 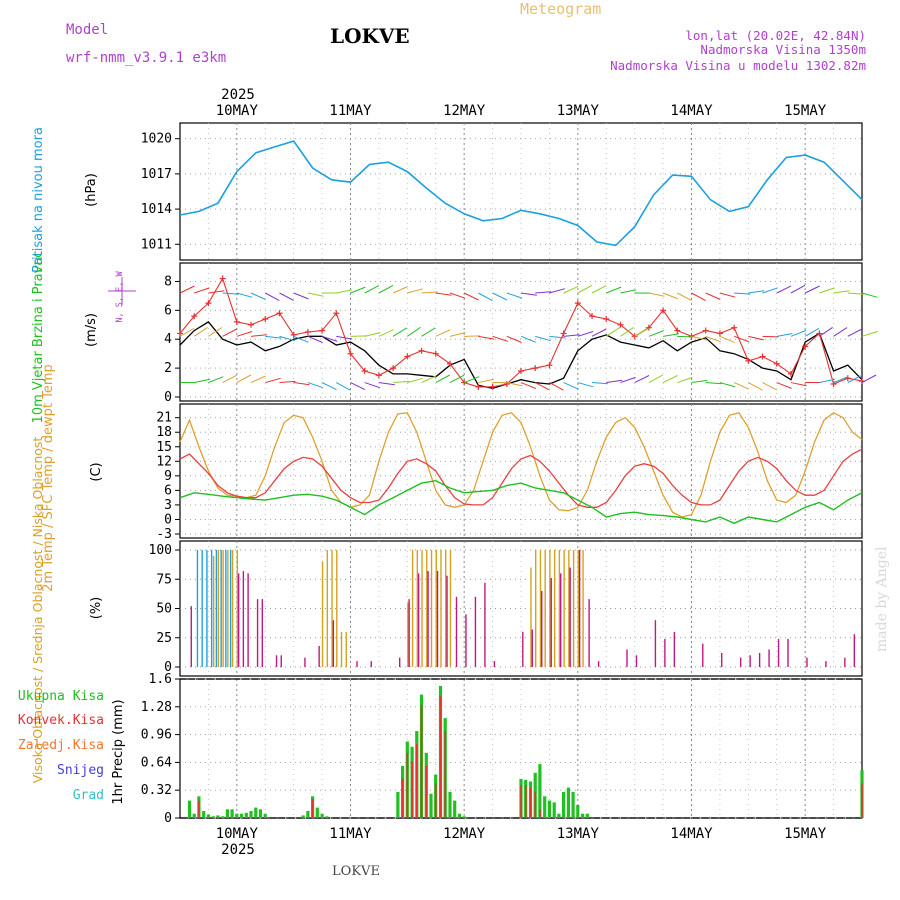 I want to click on ytick-label-3-4: 100, so click(x=160, y=550).